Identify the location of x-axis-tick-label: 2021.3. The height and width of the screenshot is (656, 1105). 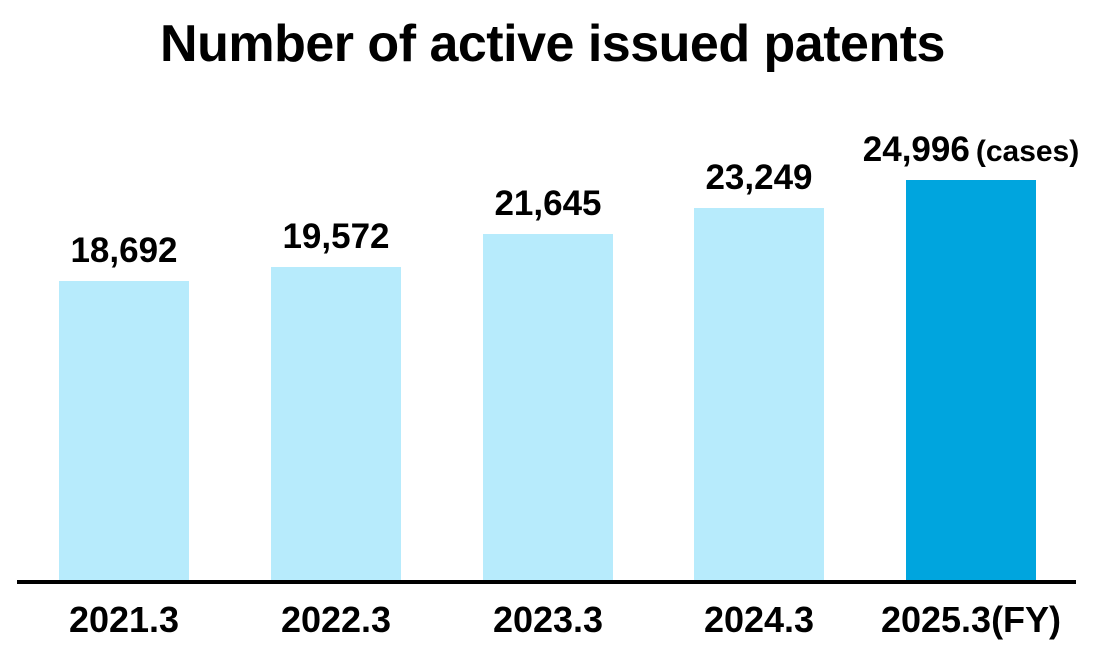
(124, 619).